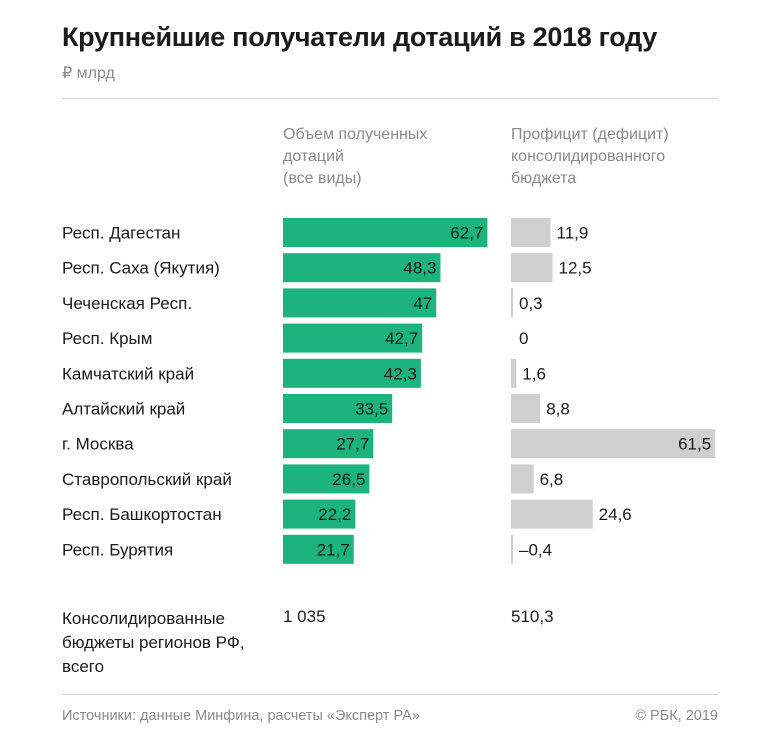 The height and width of the screenshot is (750, 776). What do you see at coordinates (334, 514) in the screenshot?
I see `subsidies-value-label: 22,2` at bounding box center [334, 514].